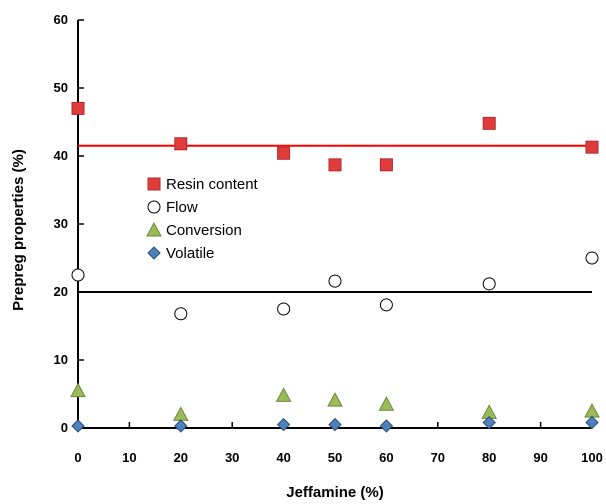  What do you see at coordinates (540, 457) in the screenshot?
I see `x-tick-label: 90` at bounding box center [540, 457].